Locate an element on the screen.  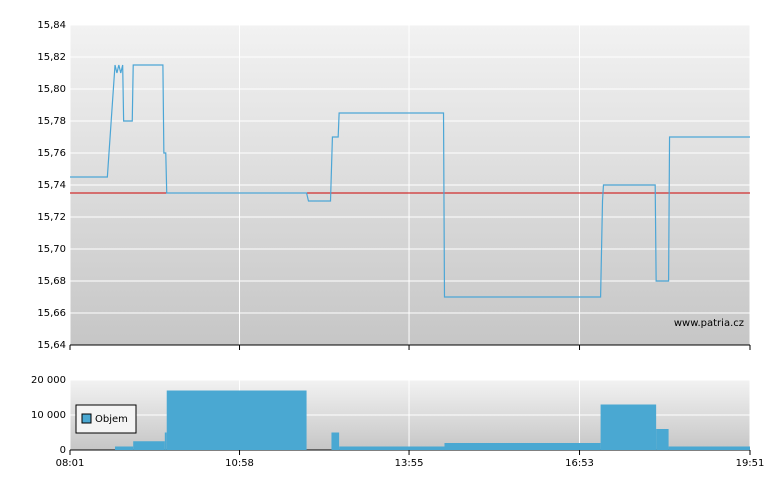
y-tick-label: 15,68 is located at coordinates (51, 281).